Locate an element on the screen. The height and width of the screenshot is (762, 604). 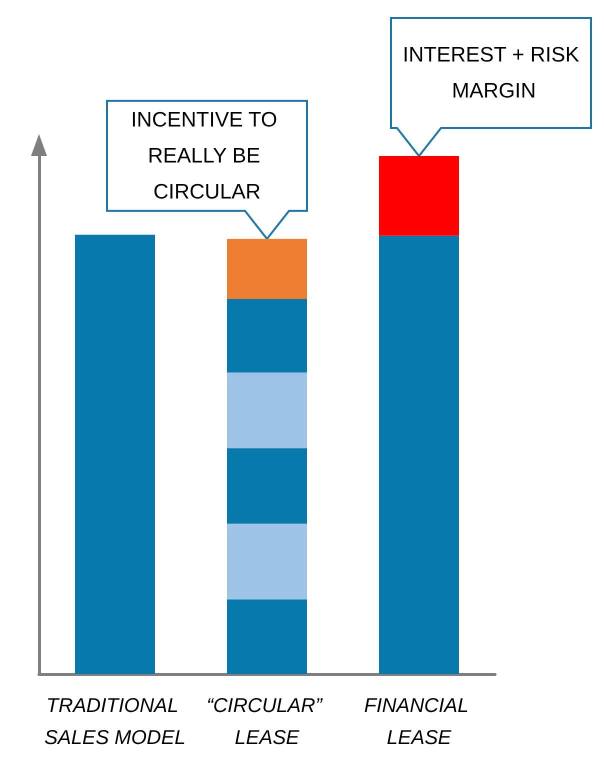
x-tick-label: “CIRCULAR” LEASE is located at coordinates (267, 722).